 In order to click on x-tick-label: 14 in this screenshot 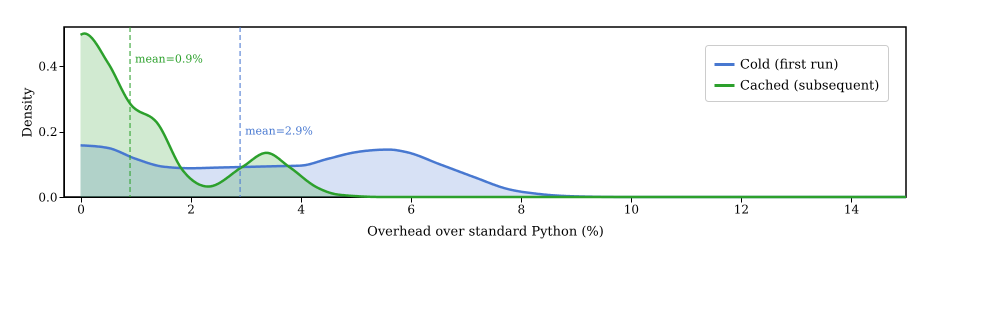, I will do `click(852, 209)`.